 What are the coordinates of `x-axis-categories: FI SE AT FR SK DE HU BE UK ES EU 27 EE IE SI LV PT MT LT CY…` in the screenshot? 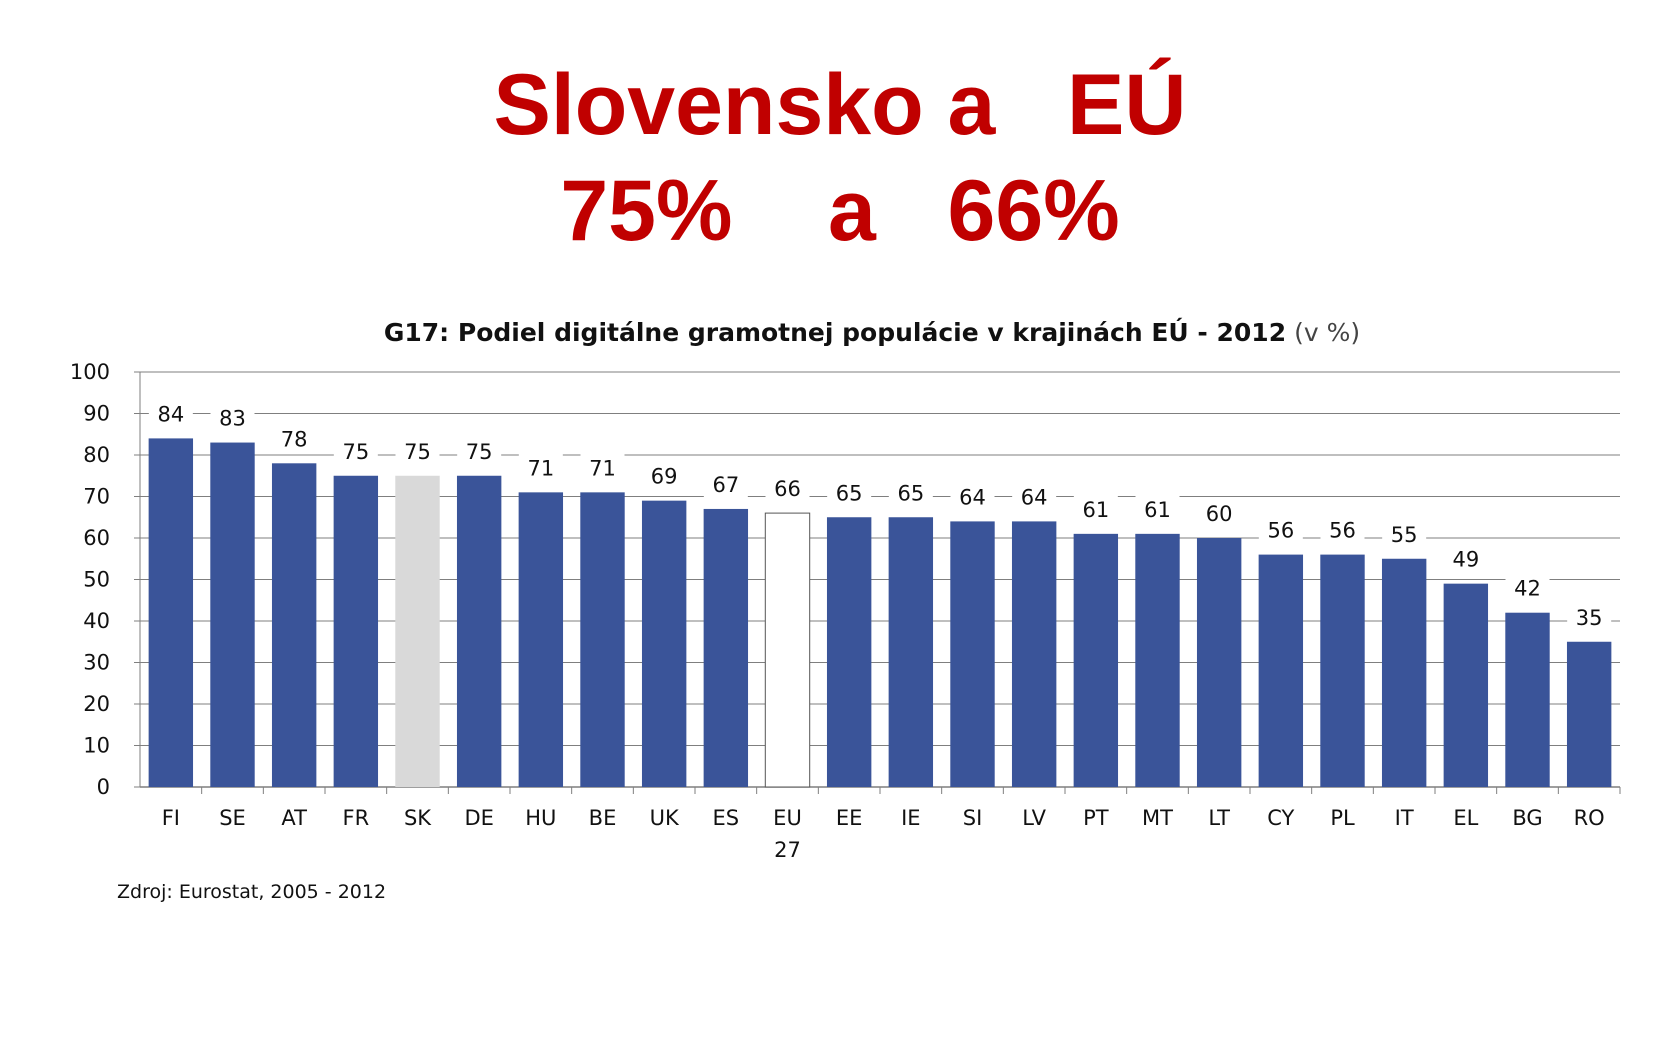 It's located at (883, 834).